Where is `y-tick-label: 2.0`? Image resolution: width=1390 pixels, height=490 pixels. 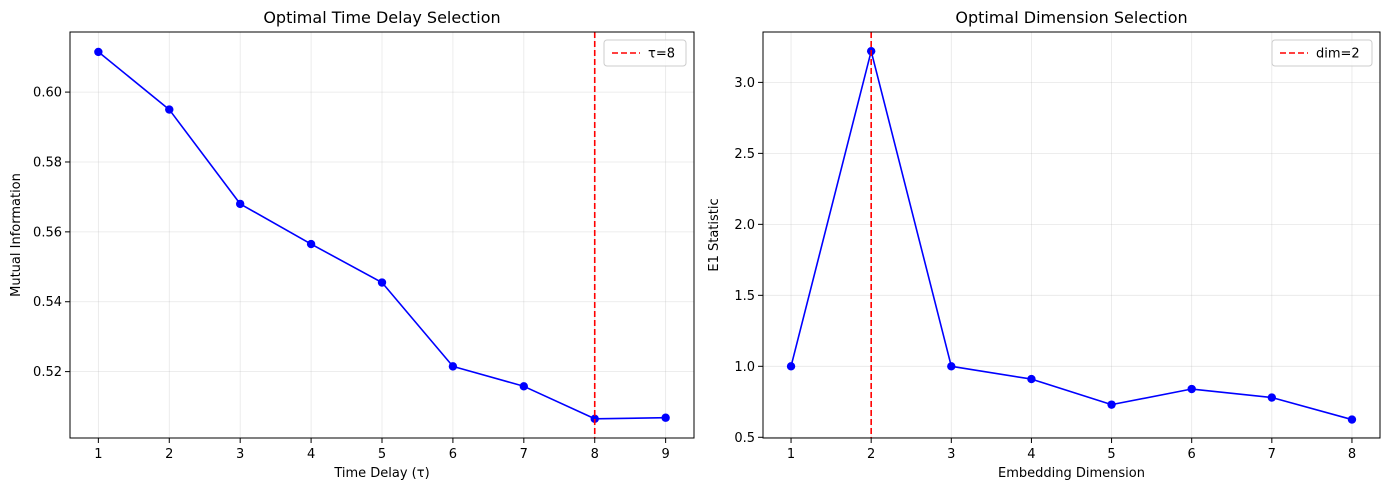 y-tick-label: 2.0 is located at coordinates (744, 225).